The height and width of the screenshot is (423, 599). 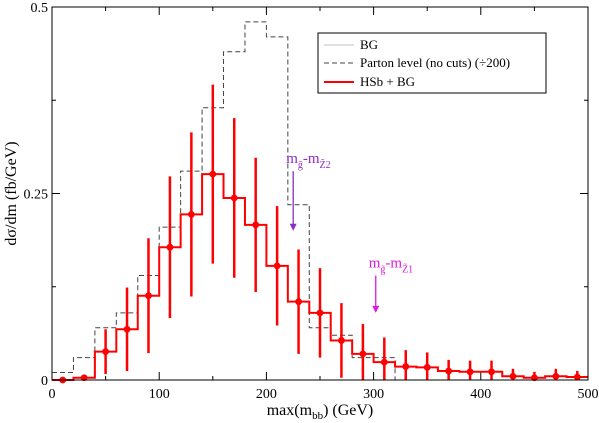 I want to click on y-tick-label: 0.25, so click(x=36, y=195).